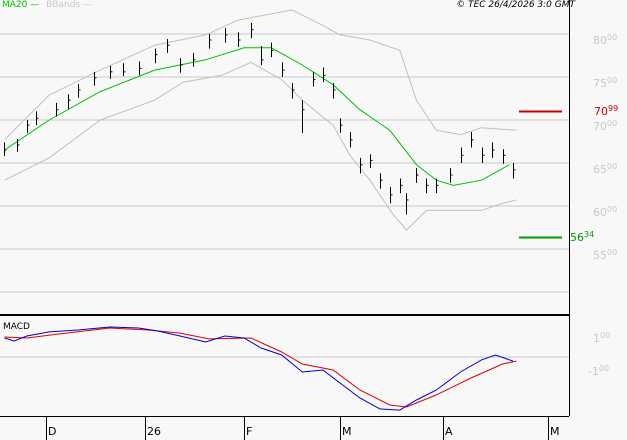 This screenshot has width=627, height=440. What do you see at coordinates (605, 212) in the screenshot?
I see `y-tick-label: 6000` at bounding box center [605, 212].